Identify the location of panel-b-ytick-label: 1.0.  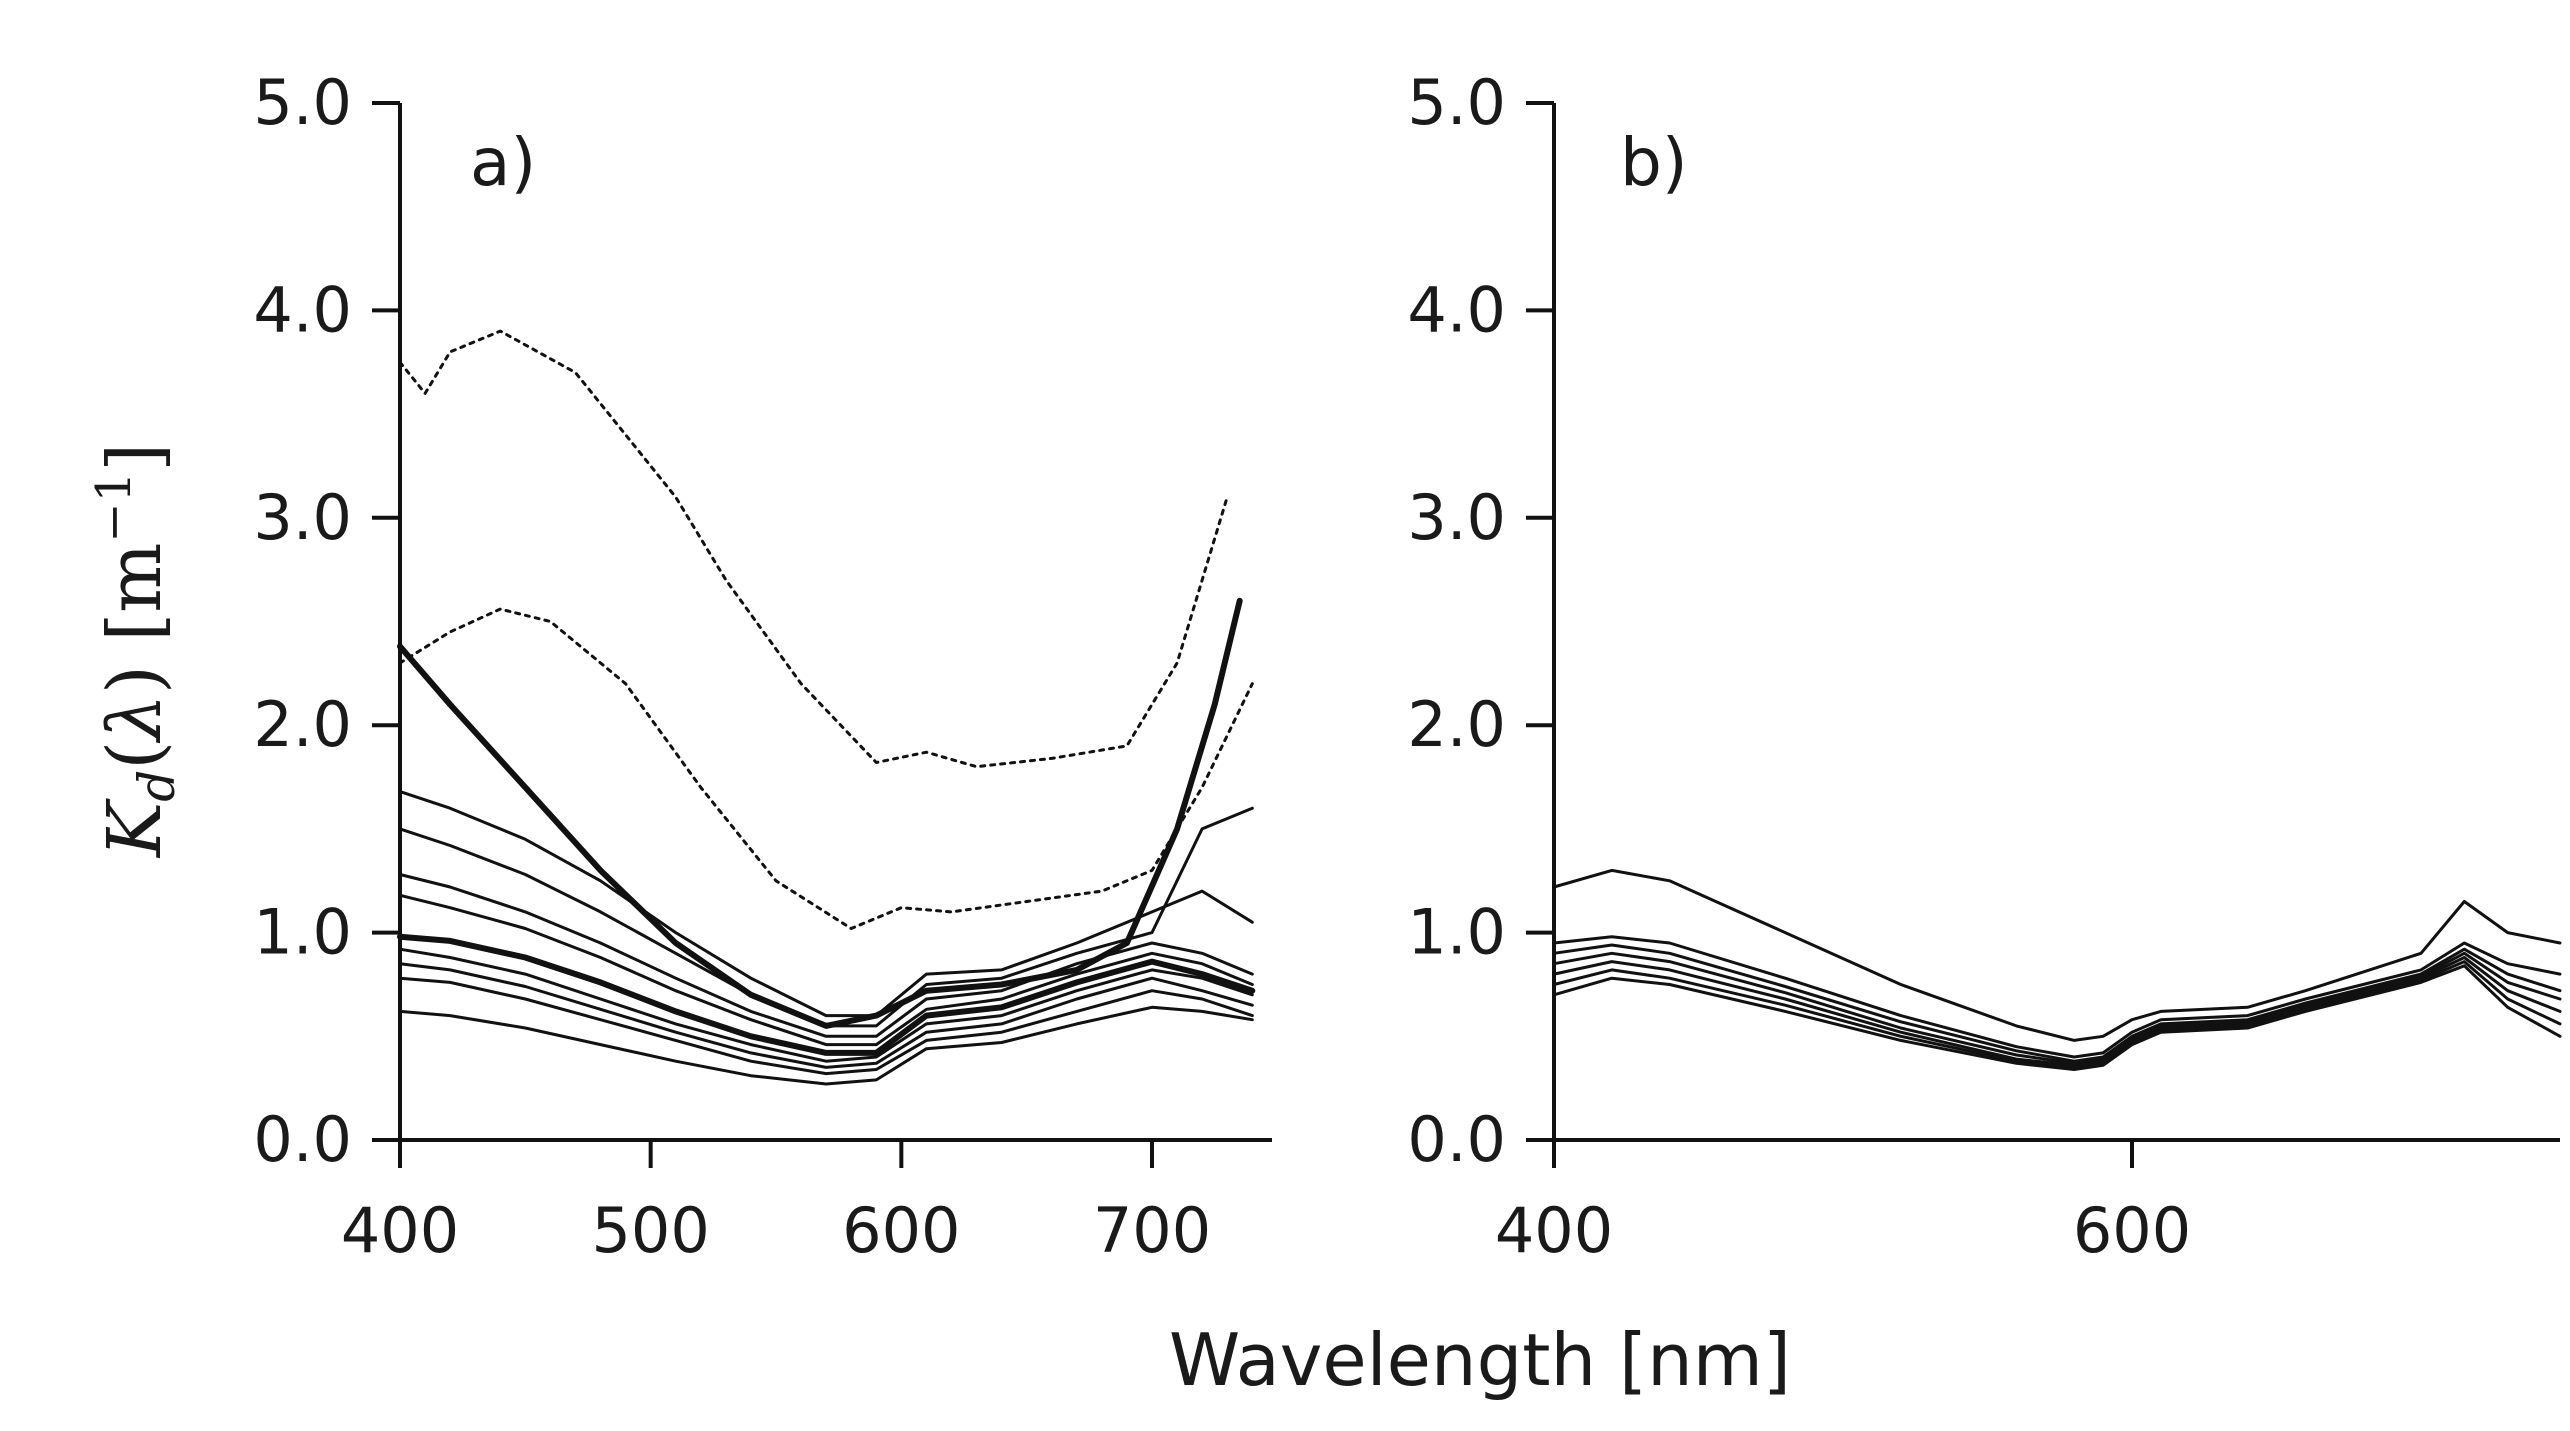
(1456, 932).